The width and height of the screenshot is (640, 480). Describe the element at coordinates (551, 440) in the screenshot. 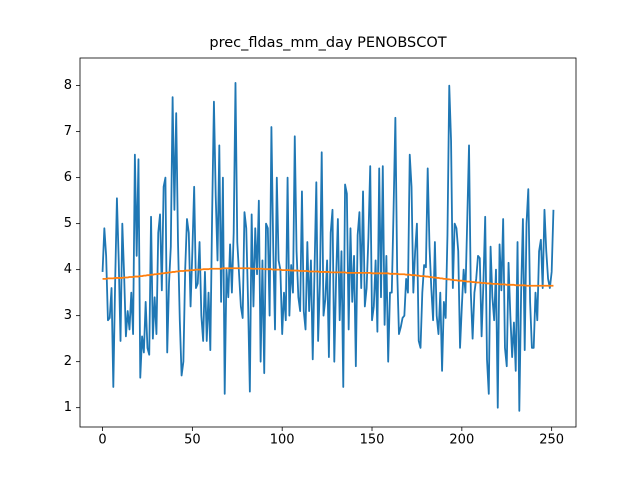

I see `x-tick-label: 250` at that location.